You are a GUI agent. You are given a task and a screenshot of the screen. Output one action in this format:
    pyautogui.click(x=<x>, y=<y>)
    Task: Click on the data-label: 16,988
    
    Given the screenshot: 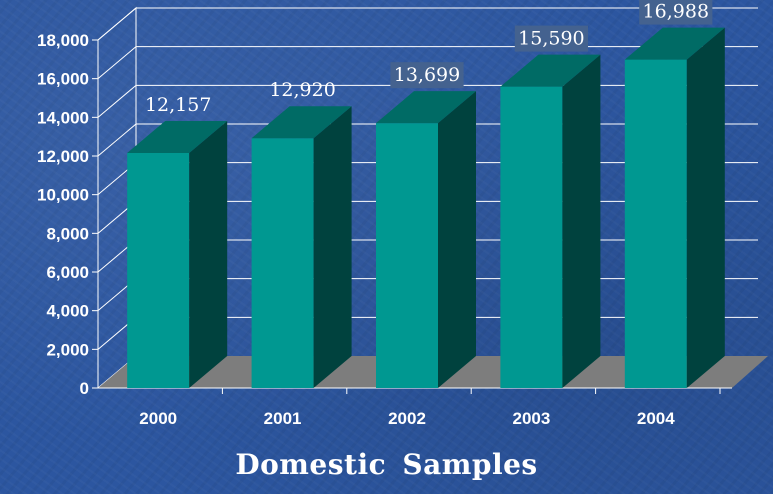 What is the action you would take?
    pyautogui.click(x=676, y=12)
    